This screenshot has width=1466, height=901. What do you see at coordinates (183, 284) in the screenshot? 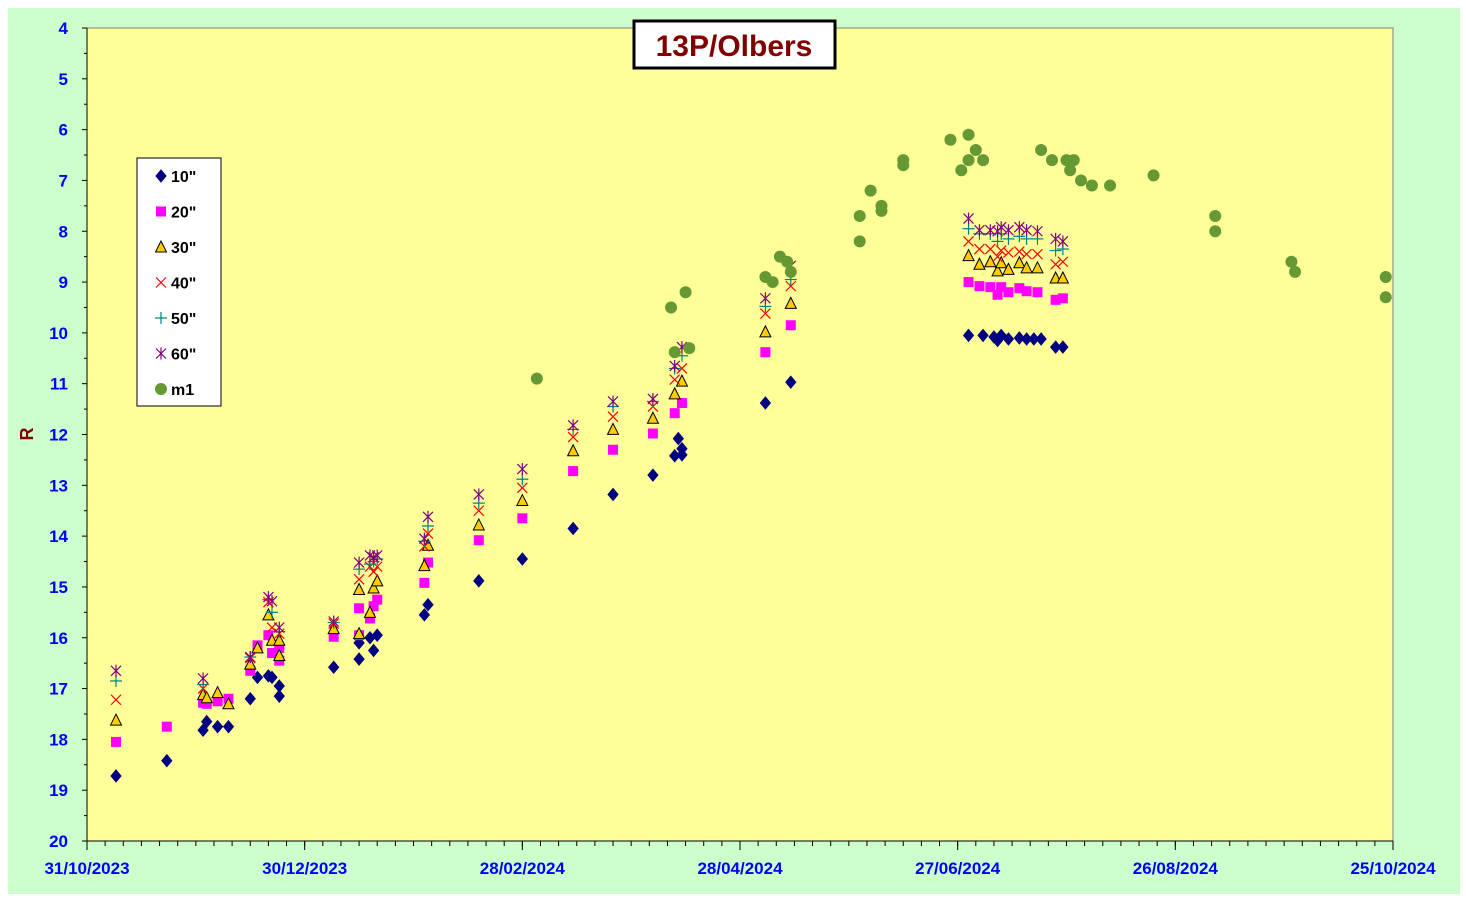
I see `legend-label: 40"` at bounding box center [183, 284].